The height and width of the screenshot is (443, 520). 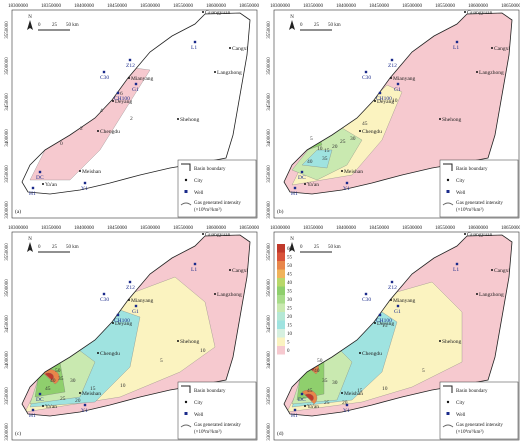 I want to click on x-tick-label: 18450000, so click(x=379, y=6).